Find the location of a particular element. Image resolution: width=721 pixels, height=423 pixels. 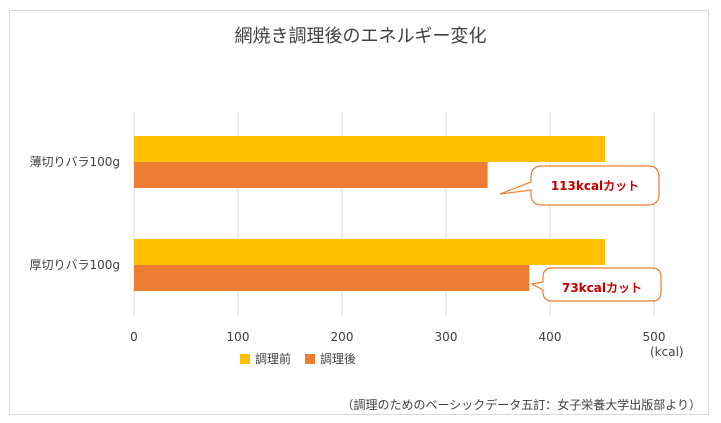

x-axis-unit: (kcal) is located at coordinates (667, 352).